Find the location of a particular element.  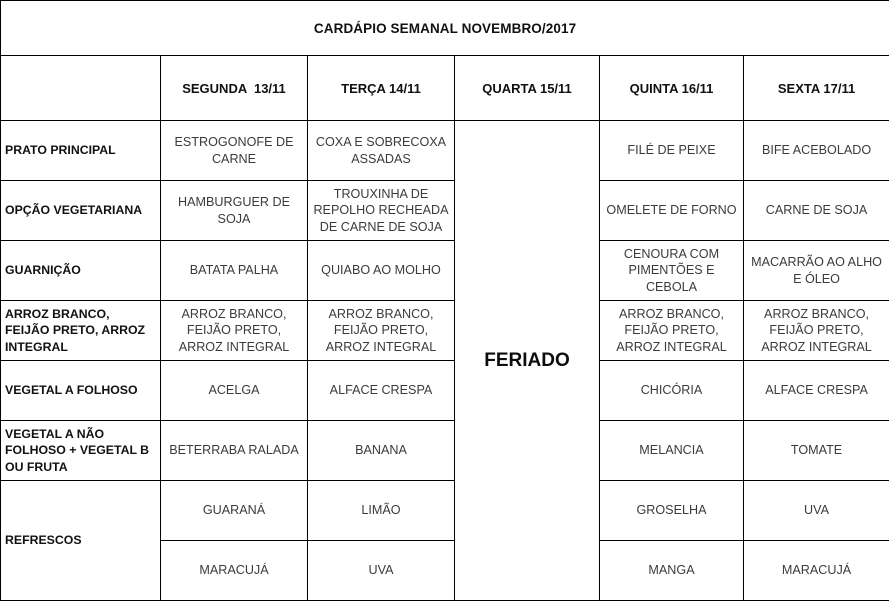

cell-refrescos-1-segunda: GUARANÁ is located at coordinates (234, 510).